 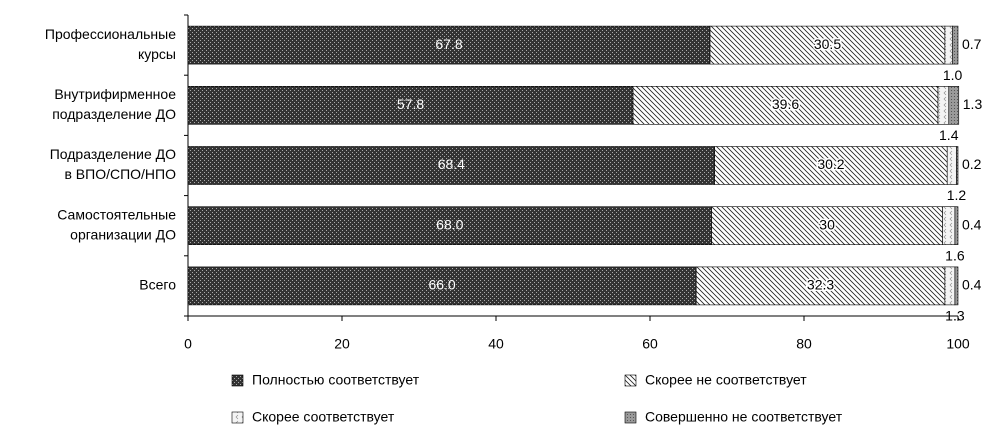 What do you see at coordinates (650, 344) in the screenshot?
I see `x-tick-label: 60` at bounding box center [650, 344].